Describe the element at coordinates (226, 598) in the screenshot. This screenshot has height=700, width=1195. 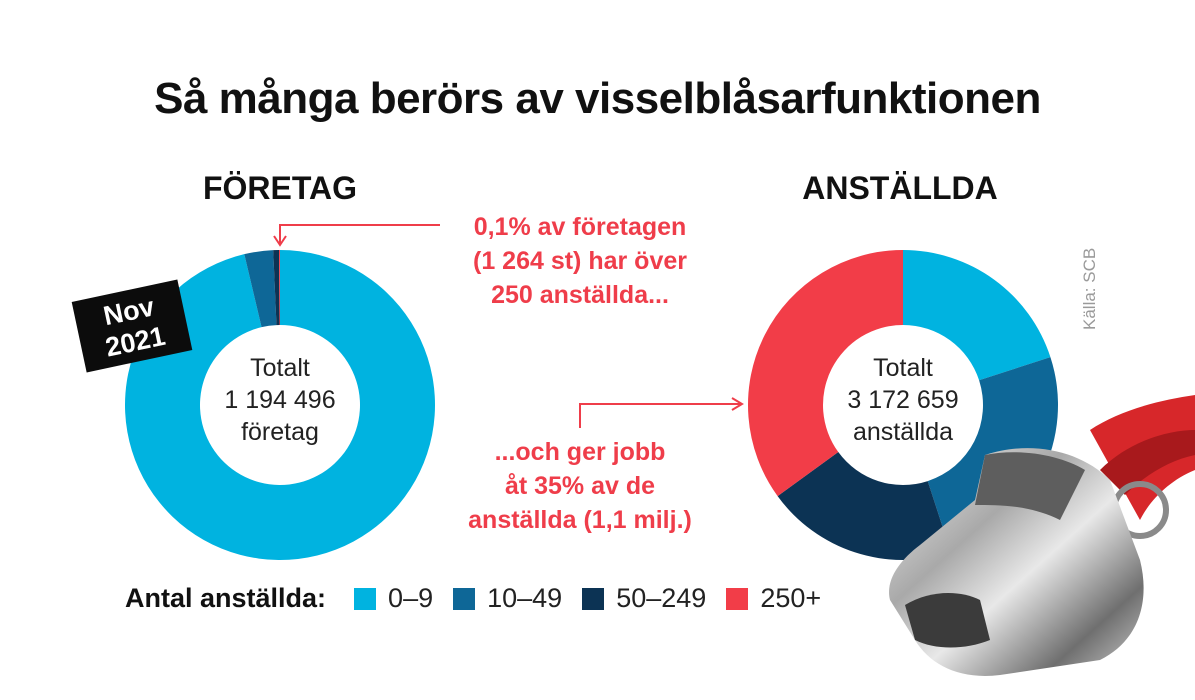
I see `legend-title: Antal anställda:` at that location.